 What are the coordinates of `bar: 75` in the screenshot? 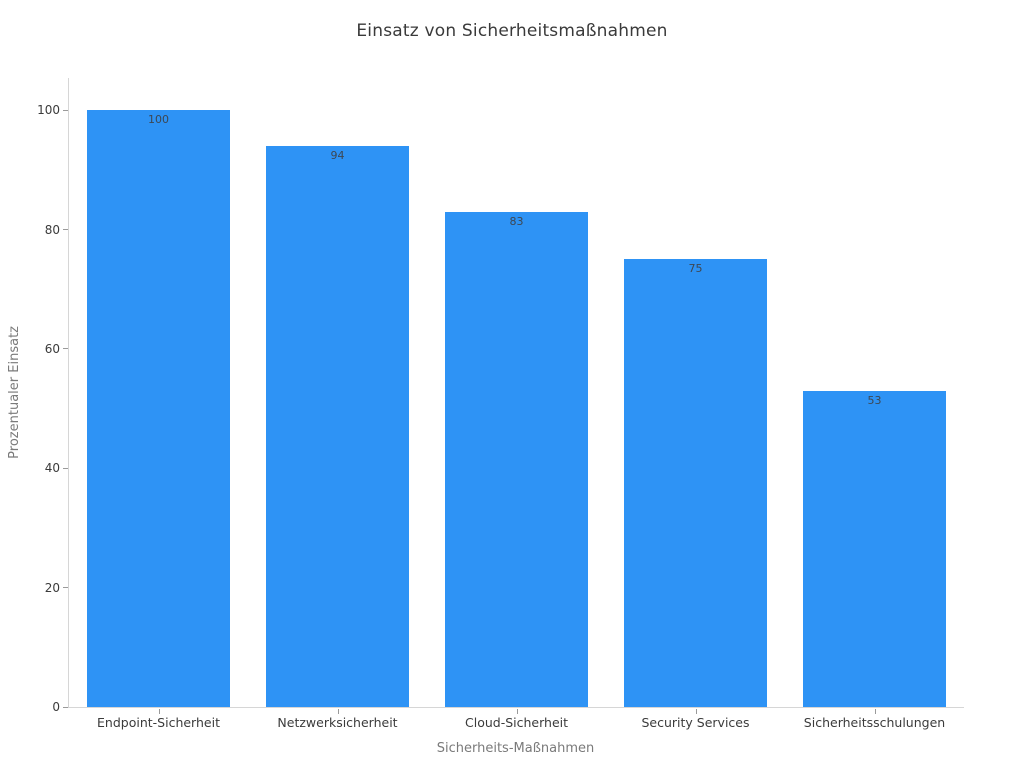 It's located at (695, 483).